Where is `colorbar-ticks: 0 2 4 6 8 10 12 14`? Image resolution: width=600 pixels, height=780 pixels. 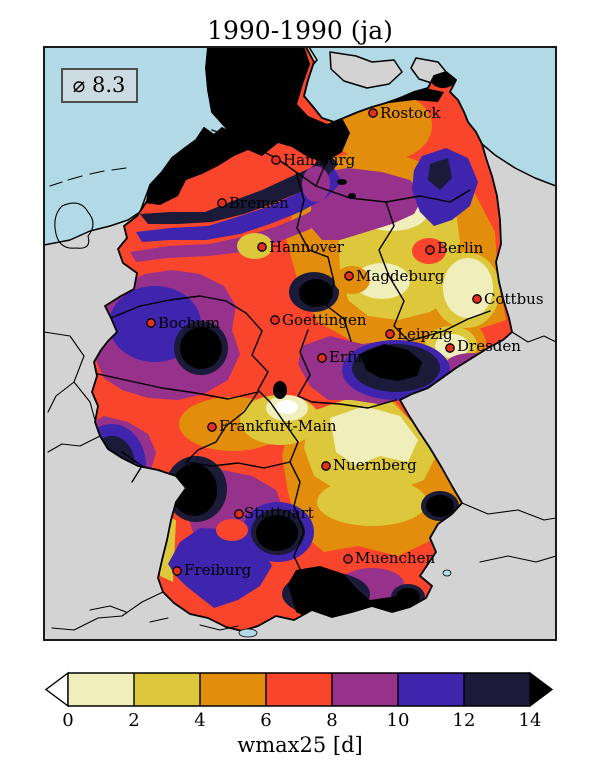 colorbar-ticks: 0 2 4 6 8 10 12 14 is located at coordinates (301, 720).